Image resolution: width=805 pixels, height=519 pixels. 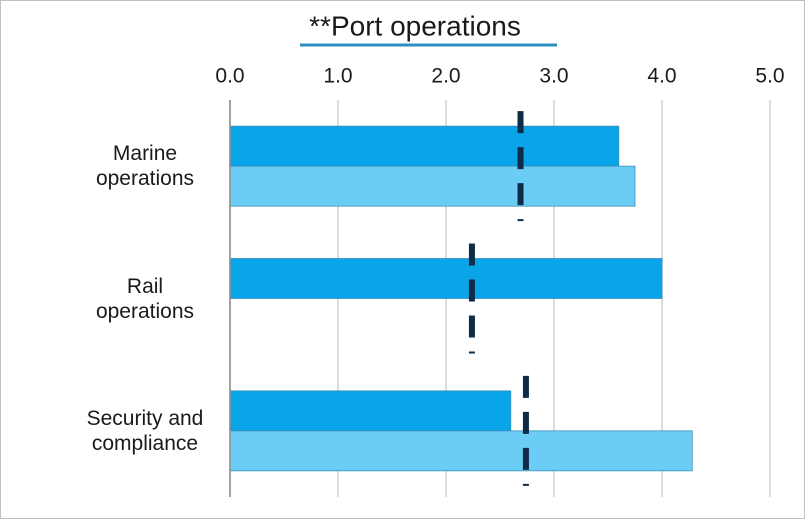 What do you see at coordinates (769, 76) in the screenshot?
I see `x-tick-label: 5.0` at bounding box center [769, 76].